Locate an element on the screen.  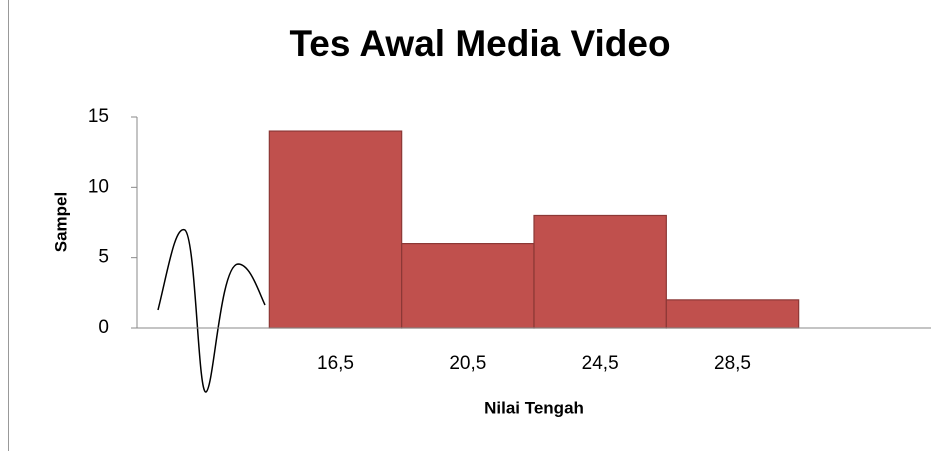
y-tick-label: 5 is located at coordinates (103, 257).